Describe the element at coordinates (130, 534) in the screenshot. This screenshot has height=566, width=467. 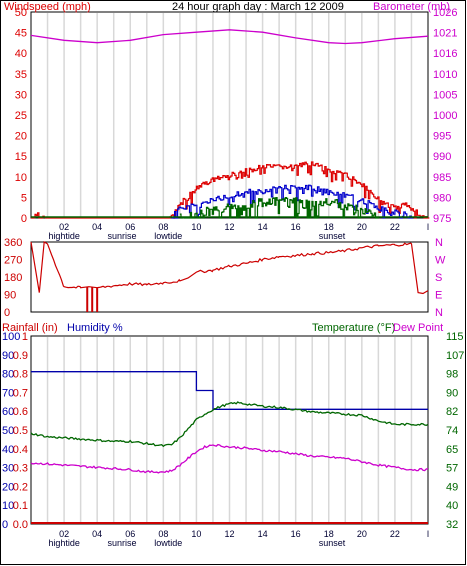
I see `atmosphere-x-tick-label: 06` at that location.